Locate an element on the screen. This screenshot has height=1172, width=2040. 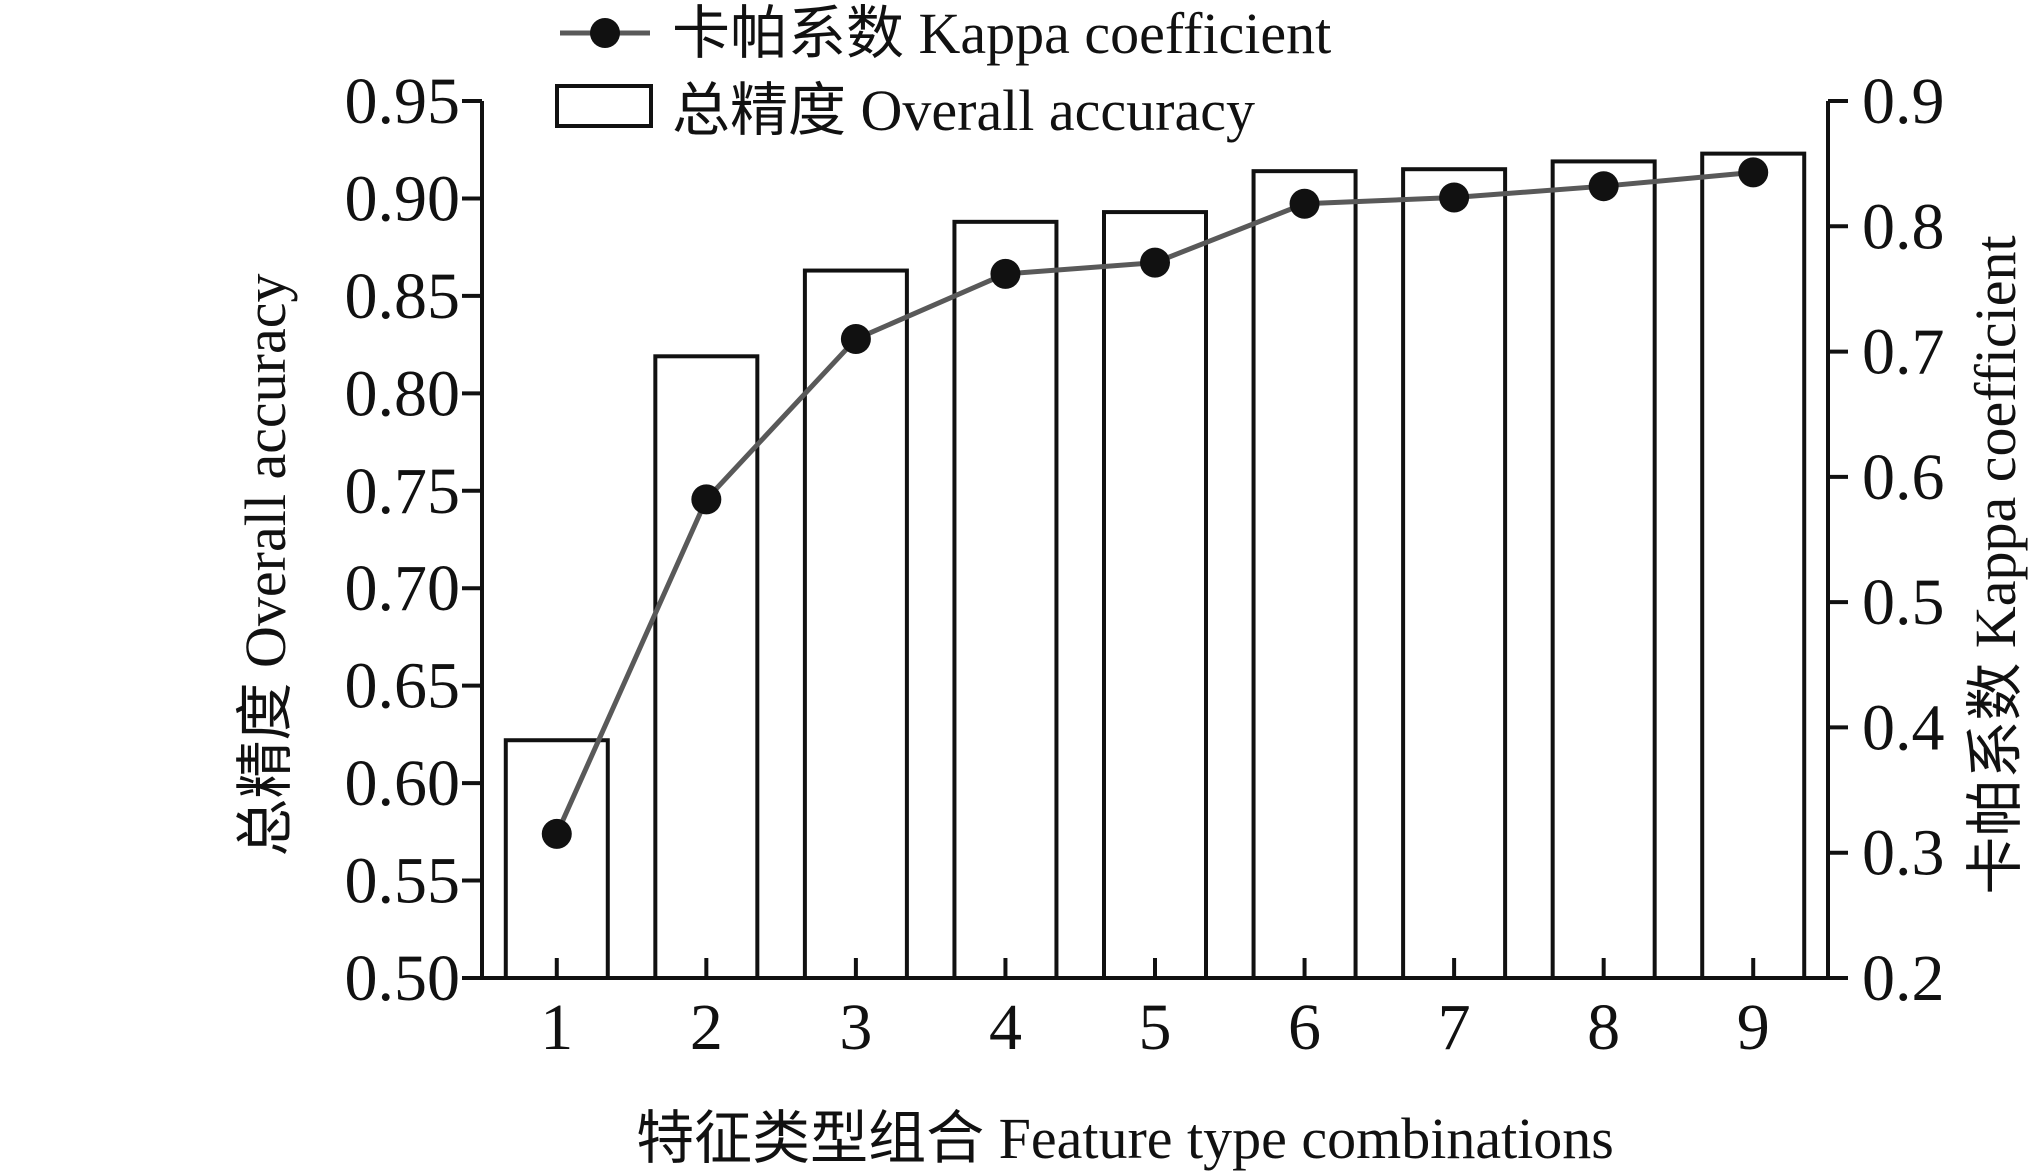
y-tick-label-right: 0.3 is located at coordinates (1903, 853).